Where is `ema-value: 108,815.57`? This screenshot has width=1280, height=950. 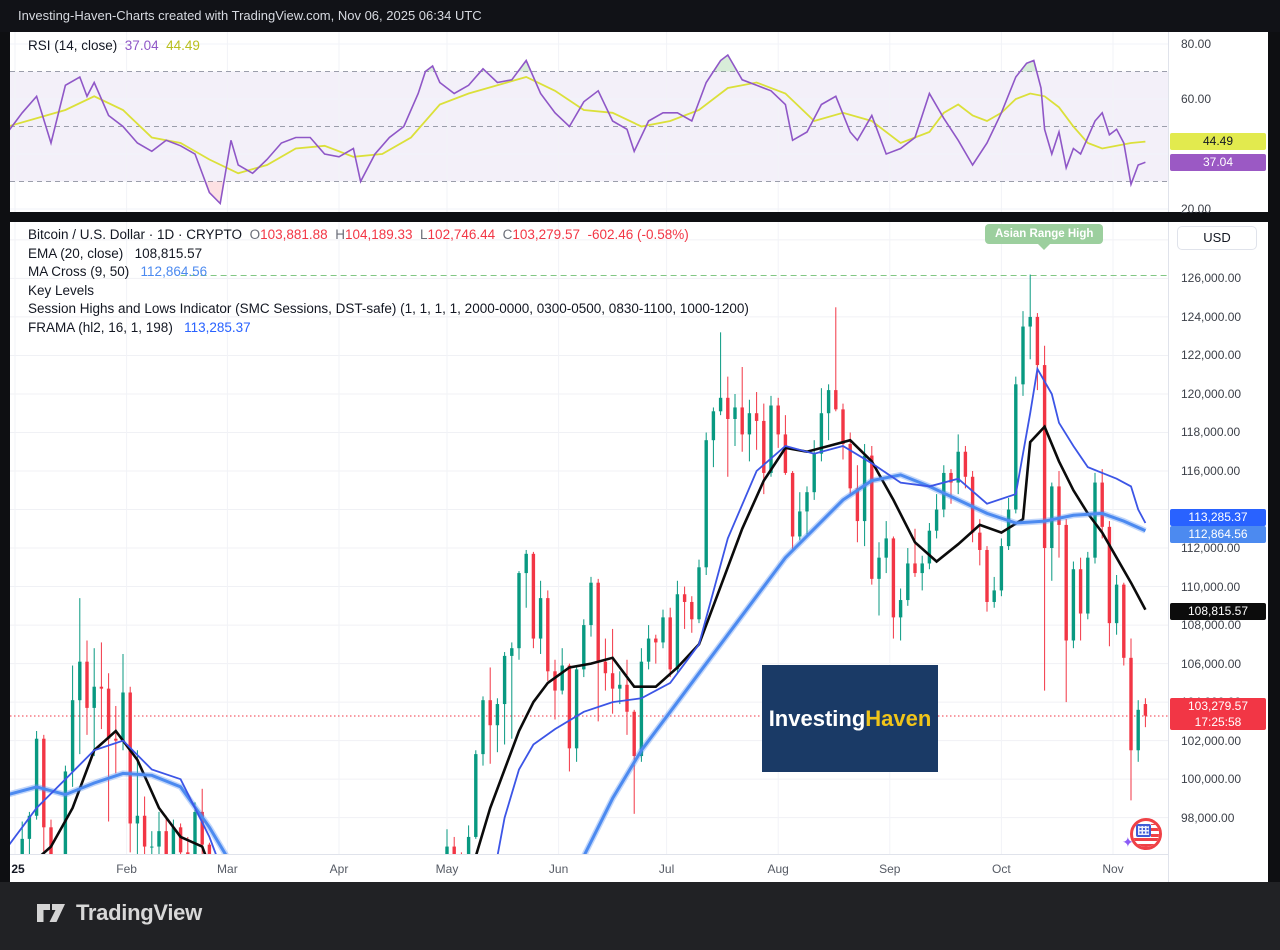
ema-value: 108,815.57 is located at coordinates (168, 253).